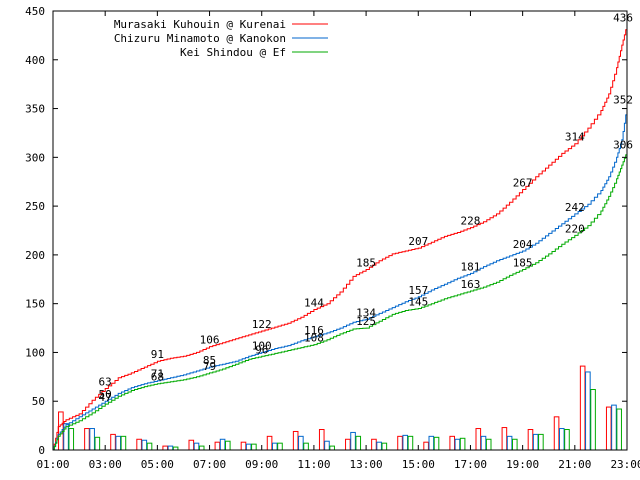 This screenshot has height=480, width=640. I want to click on data-label: 157, so click(418, 290).